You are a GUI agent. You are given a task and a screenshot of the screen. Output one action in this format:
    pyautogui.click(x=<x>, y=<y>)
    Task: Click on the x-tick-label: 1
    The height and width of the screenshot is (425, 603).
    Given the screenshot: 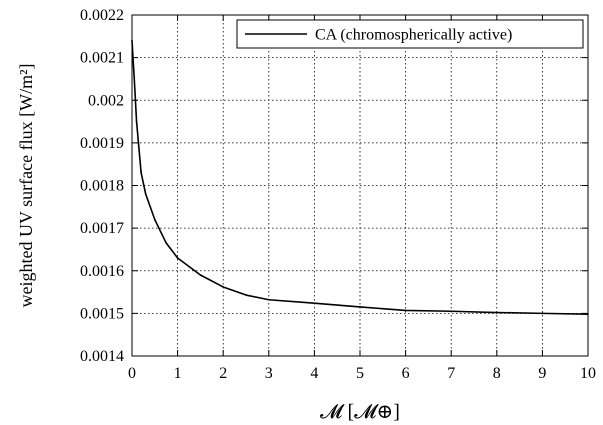 What is the action you would take?
    pyautogui.click(x=178, y=373)
    